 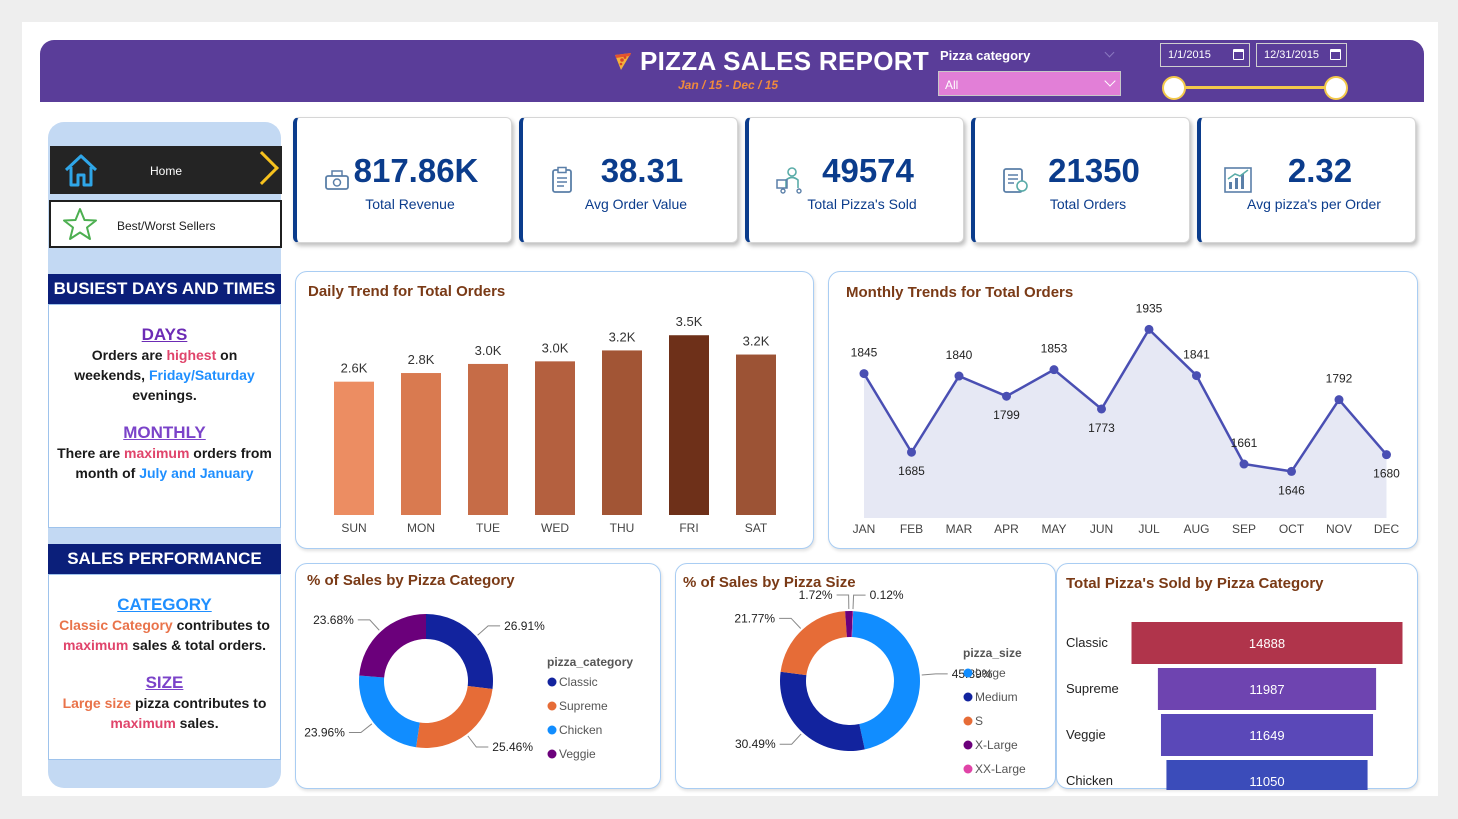 What do you see at coordinates (410, 204) in the screenshot?
I see `kpi-label: Total Revenue` at bounding box center [410, 204].